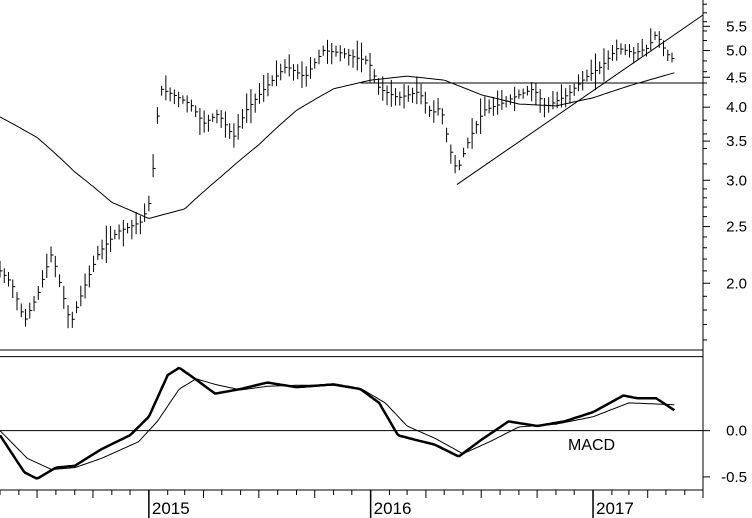 The height and width of the screenshot is (518, 752). Describe the element at coordinates (725, 51) in the screenshot. I see `price-tick: 5.0` at that location.